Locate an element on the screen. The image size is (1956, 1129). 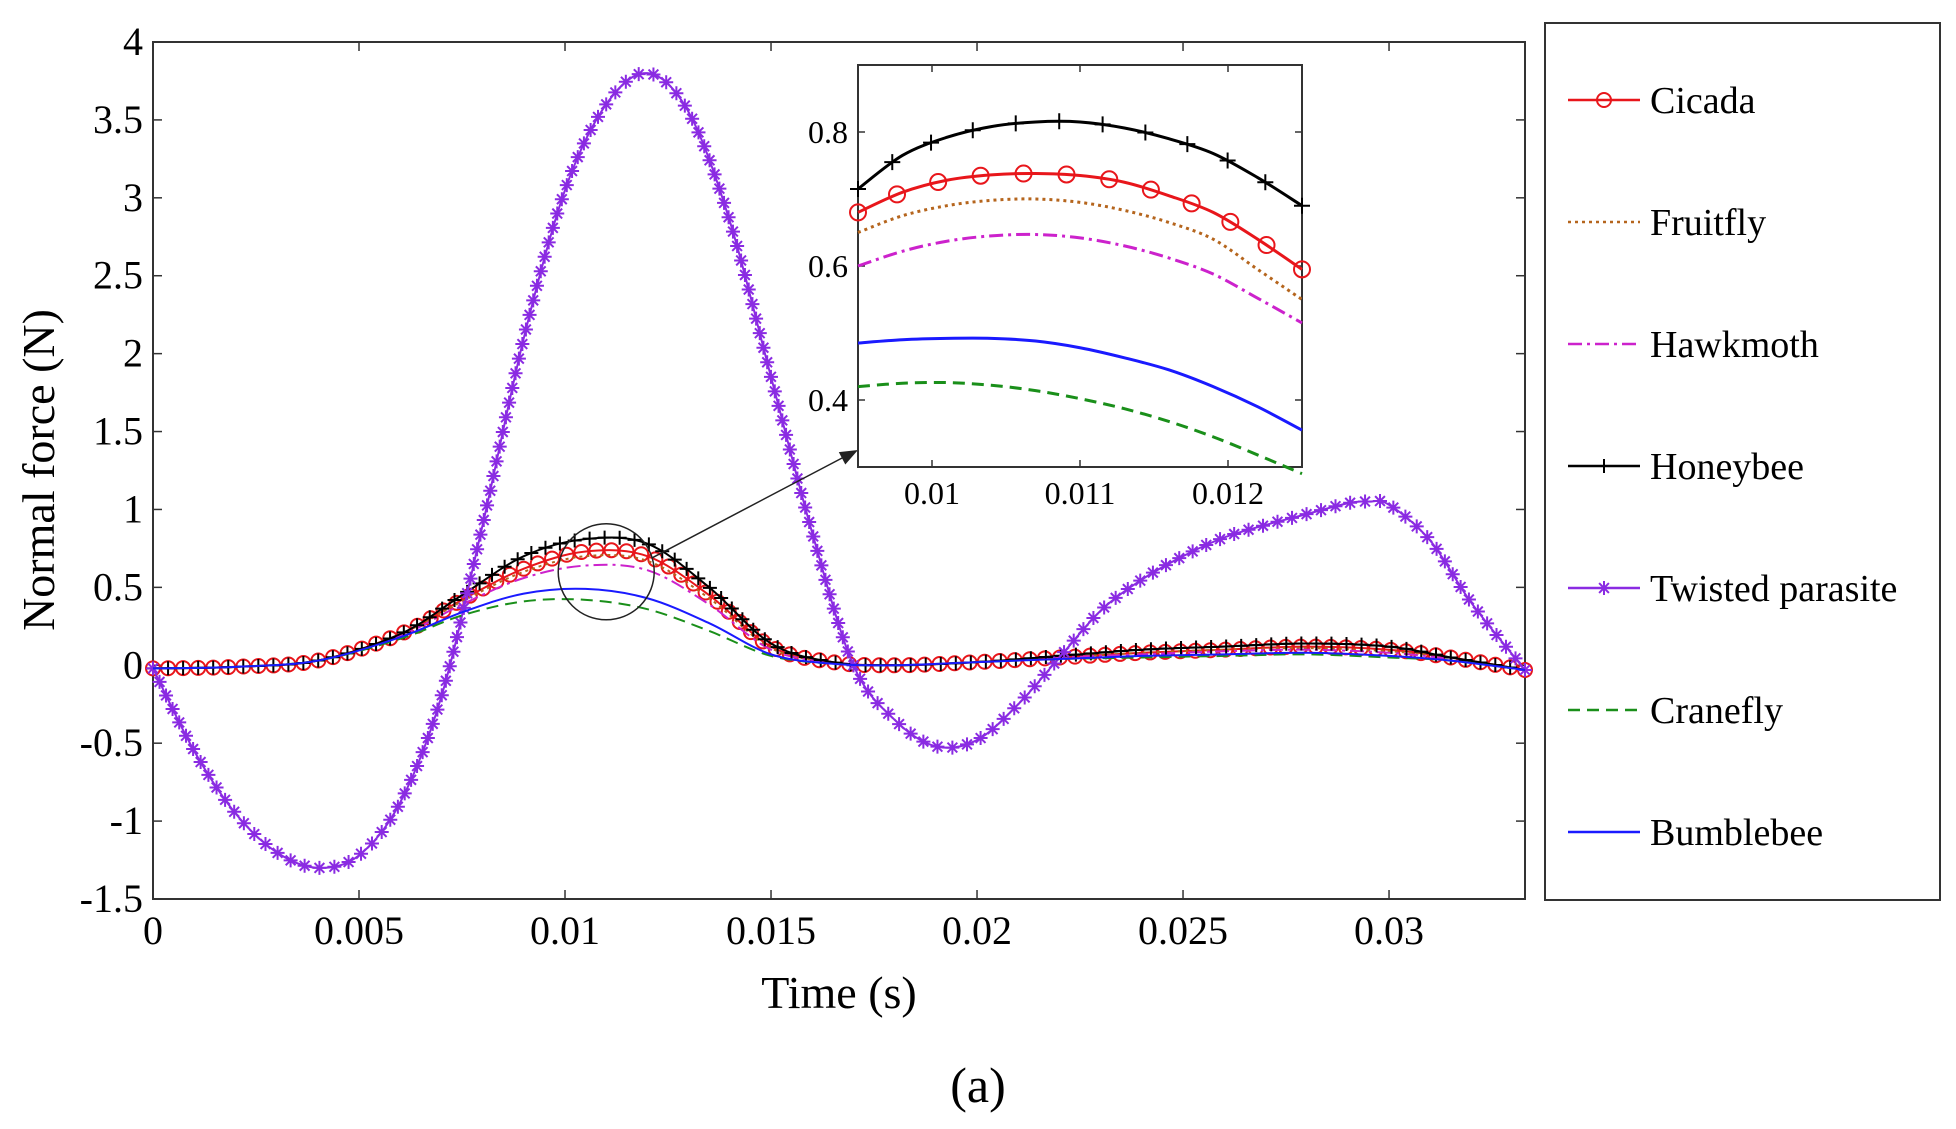
legend-item-twisted-parasite: Twisted parasite is located at coordinates (1732, 589).